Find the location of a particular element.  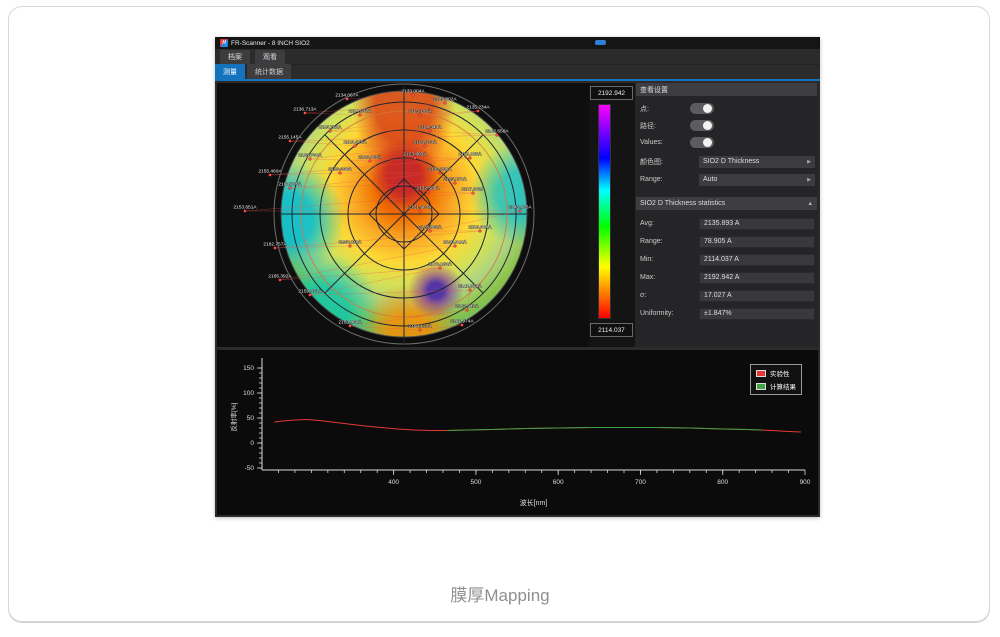

values-toggle-label: Values: is located at coordinates (651, 142).